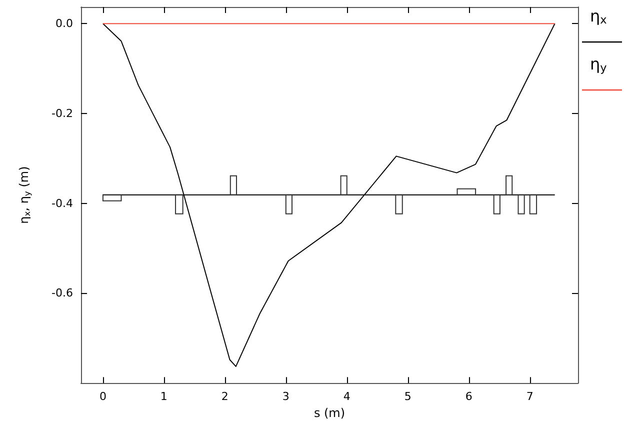  Describe the element at coordinates (346, 397) in the screenshot. I see `x-tick-label: 4` at that location.